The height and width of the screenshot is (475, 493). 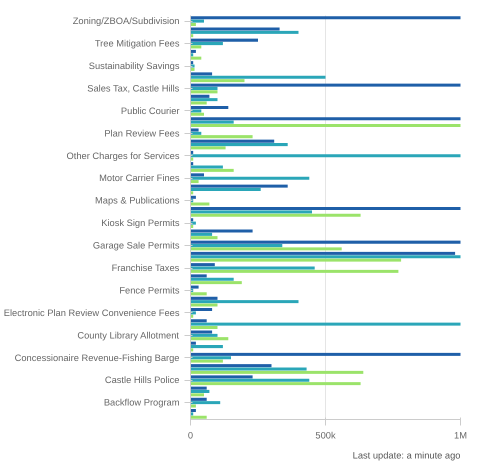 What do you see at coordinates (142, 403) in the screenshot?
I see `y-tick-label: Backflow Program` at bounding box center [142, 403].